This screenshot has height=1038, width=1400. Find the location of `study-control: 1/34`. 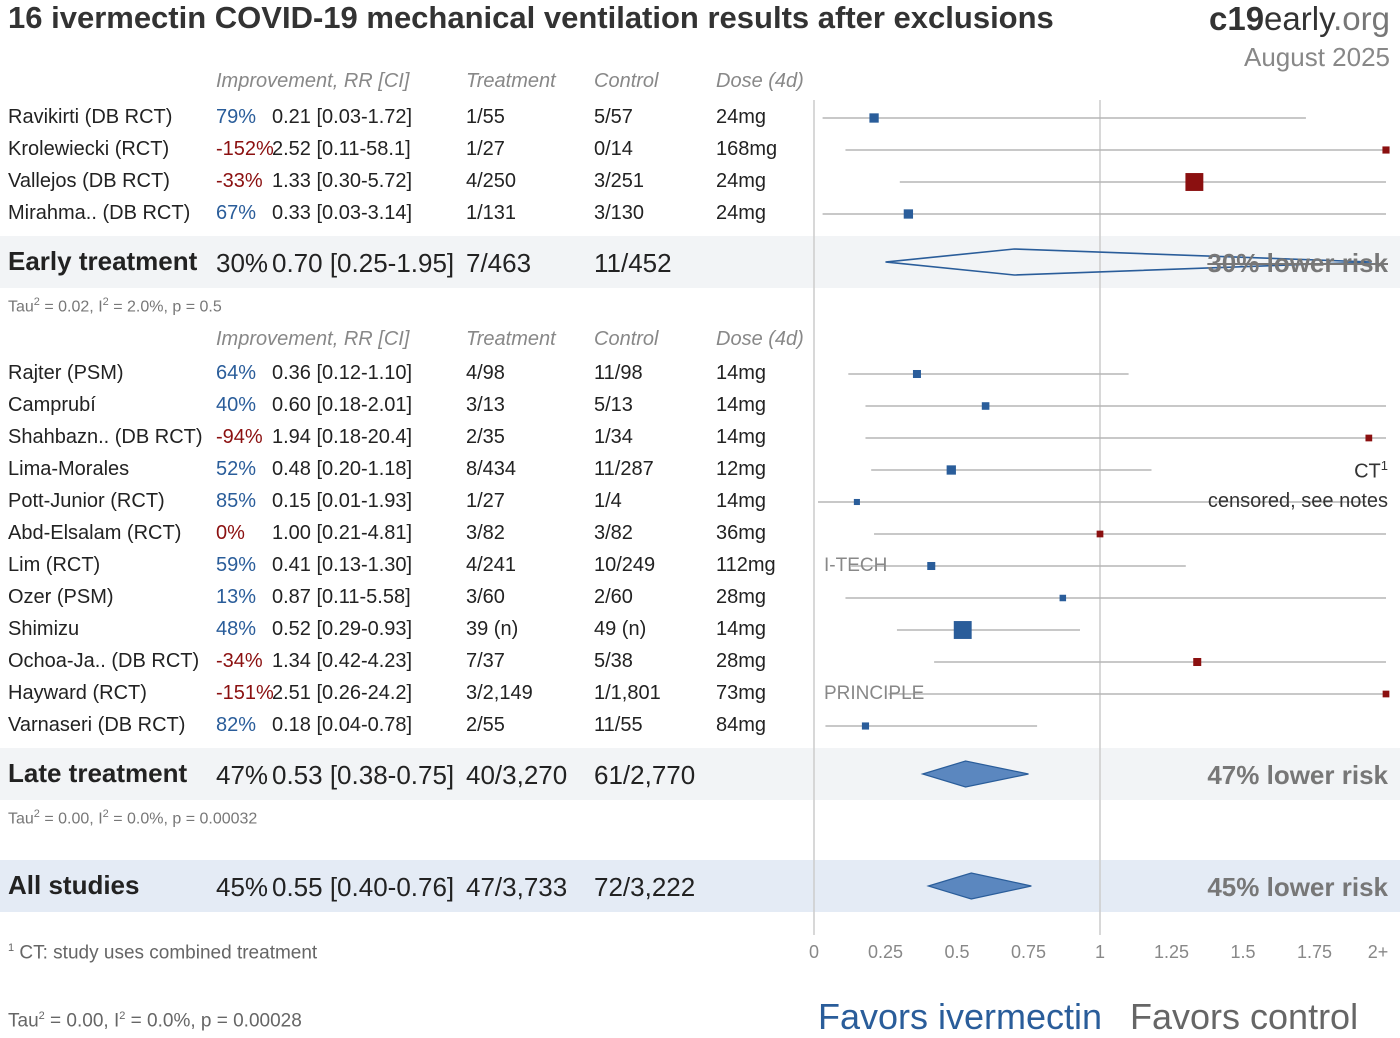

study-control: 1/34 is located at coordinates (613, 437).